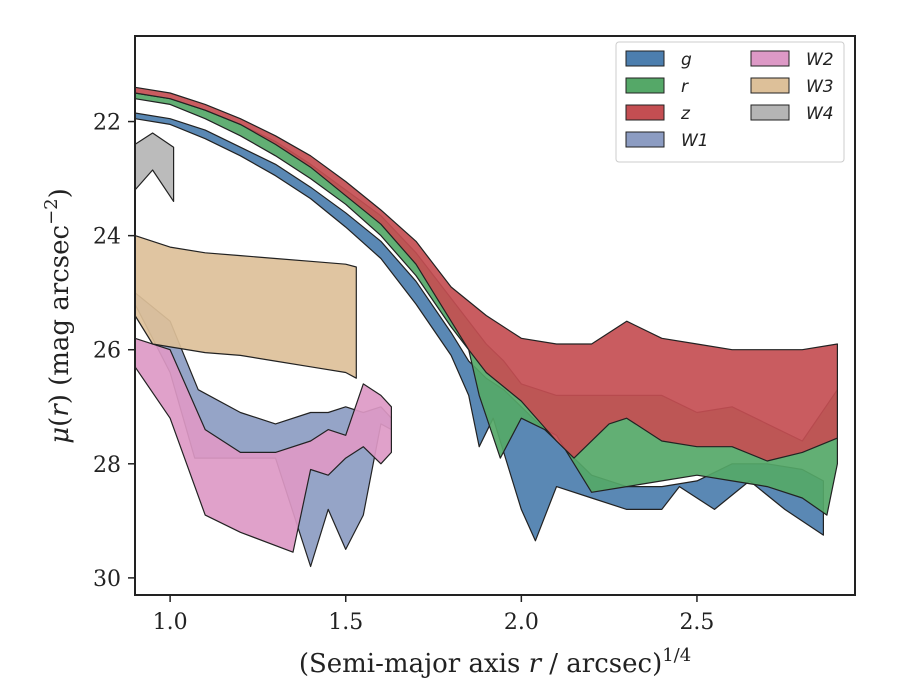 This screenshot has width=900, height=700. Describe the element at coordinates (645, 112) in the screenshot. I see `legend-swatch-z` at that location.